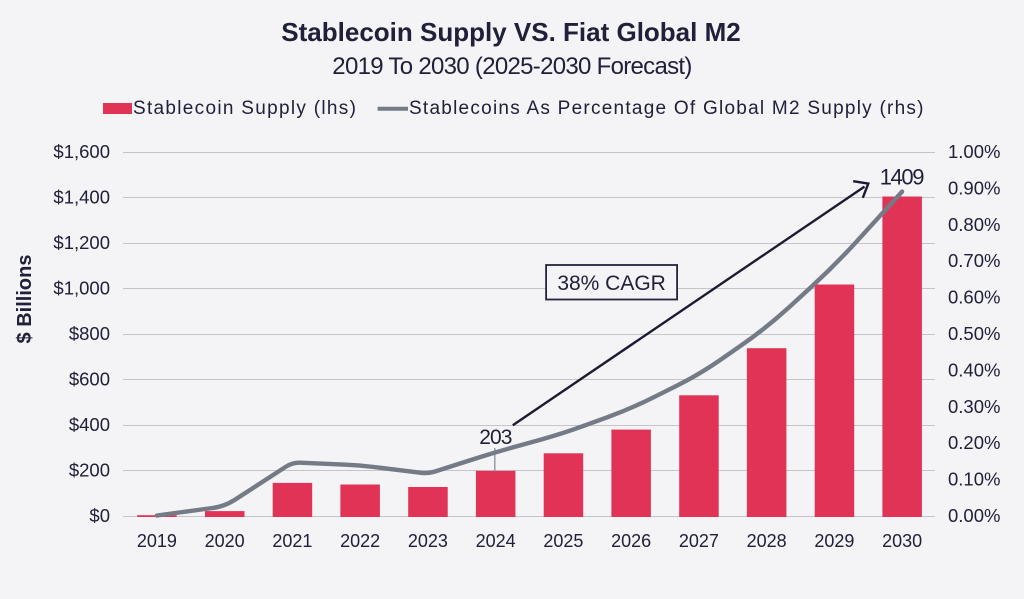 The image size is (1024, 599). Describe the element at coordinates (245, 108) in the screenshot. I see `svg-text: Stablecoin Supply (lhs)` at that location.